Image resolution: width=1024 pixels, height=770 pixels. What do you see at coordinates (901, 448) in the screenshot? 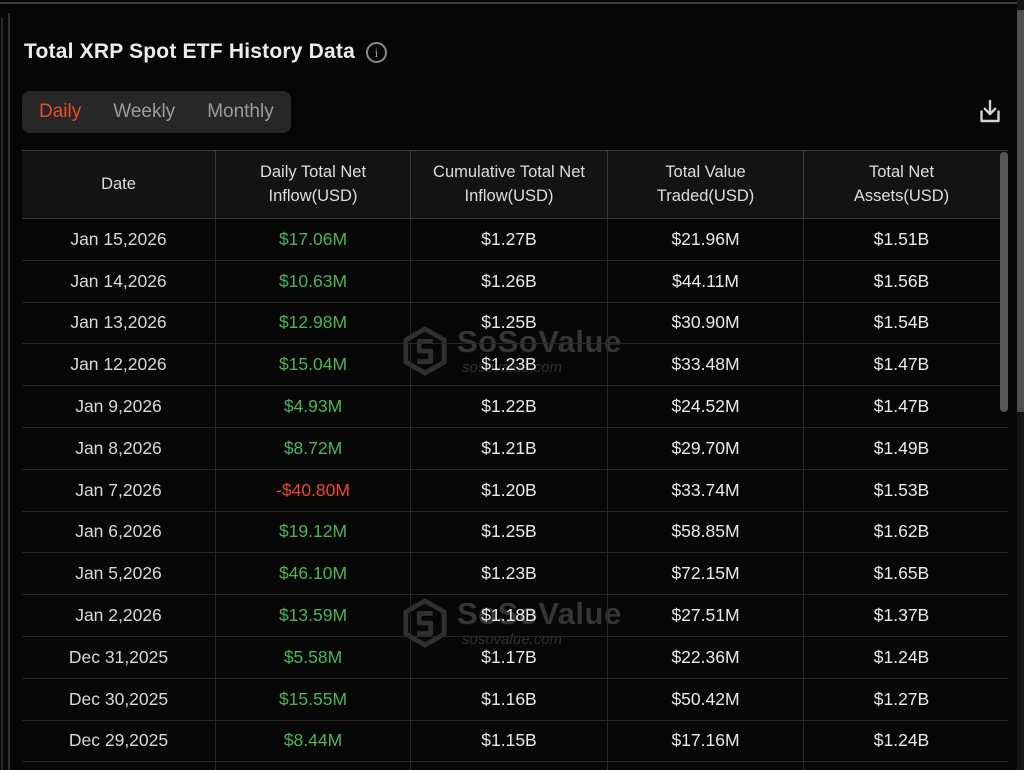
I see `cell-net-assets: $1.49B` at bounding box center [901, 448].